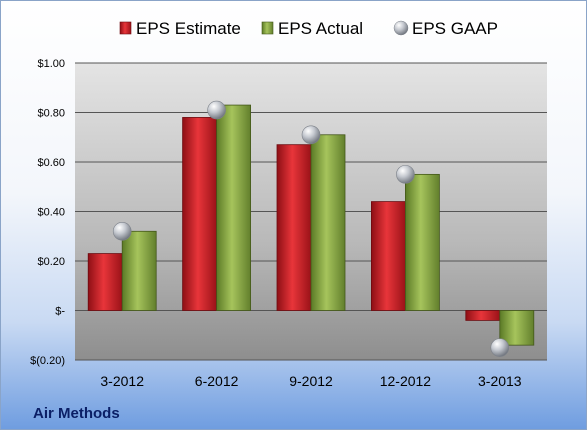 Image resolution: width=587 pixels, height=430 pixels. Describe the element at coordinates (51, 262) in the screenshot. I see `y-tick-label: $0.20` at that location.